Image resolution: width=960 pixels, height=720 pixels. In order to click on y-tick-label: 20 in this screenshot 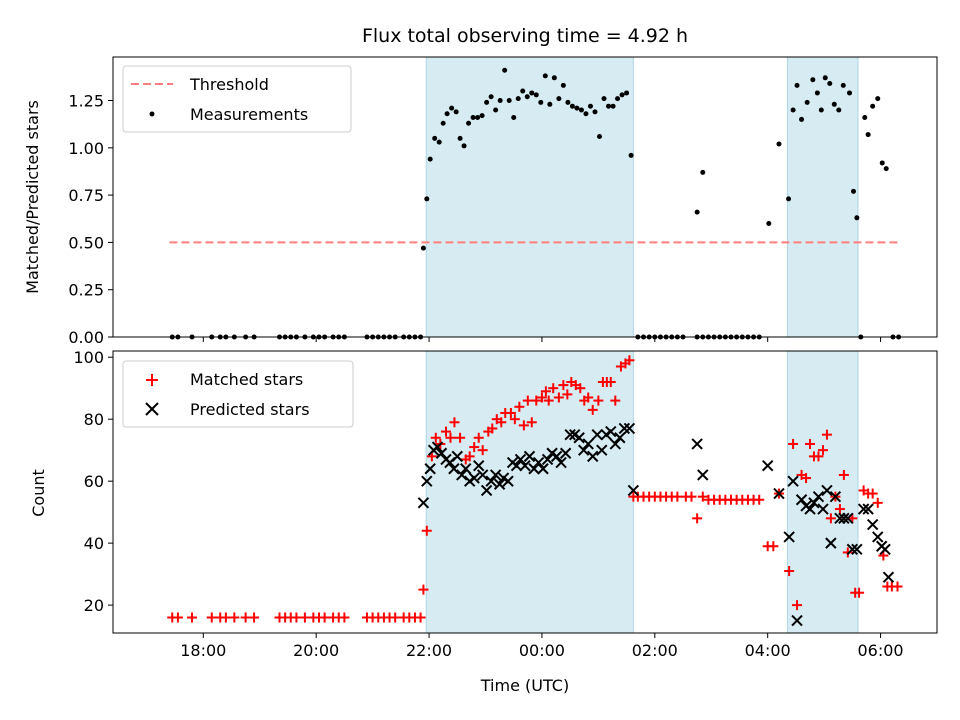, I will do `click(94, 605)`.